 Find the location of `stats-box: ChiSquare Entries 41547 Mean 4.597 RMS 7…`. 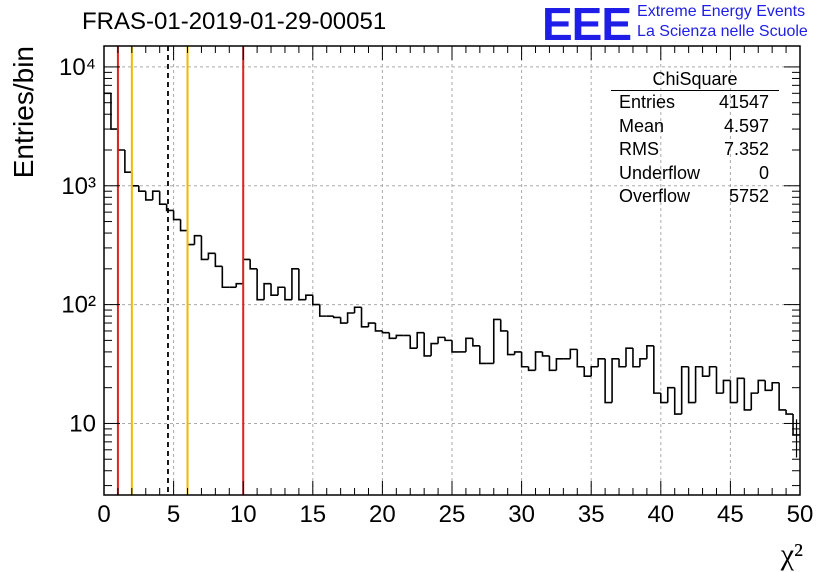

stats-box: ChiSquare Entries 41547 Mean 4.597 RMS 7… is located at coordinates (695, 138).